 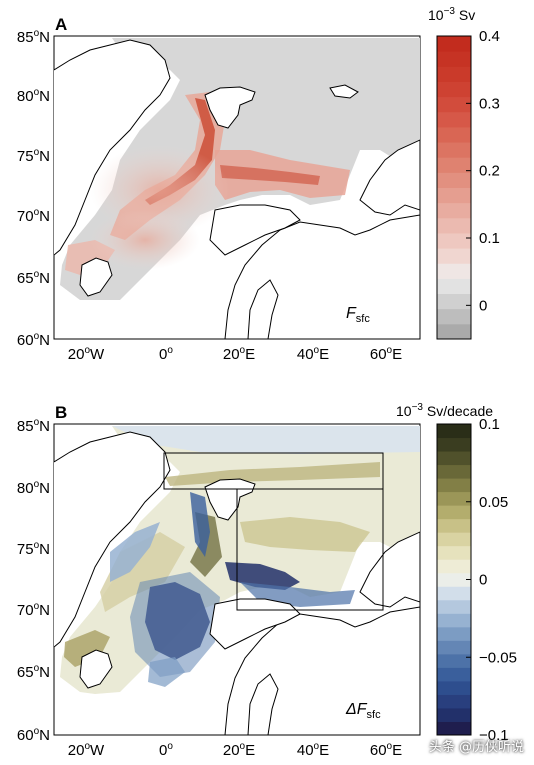 I want to click on y-tick-60-a: 60oN, so click(x=33, y=340).